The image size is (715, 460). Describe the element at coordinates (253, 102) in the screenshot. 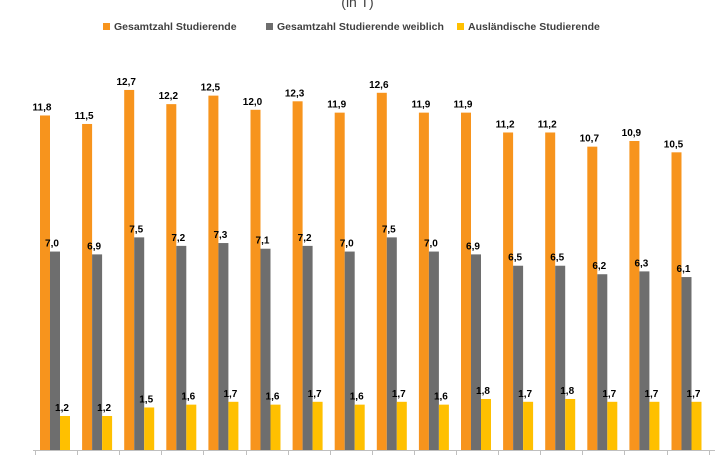

I see `data-label: 12,0` at that location.